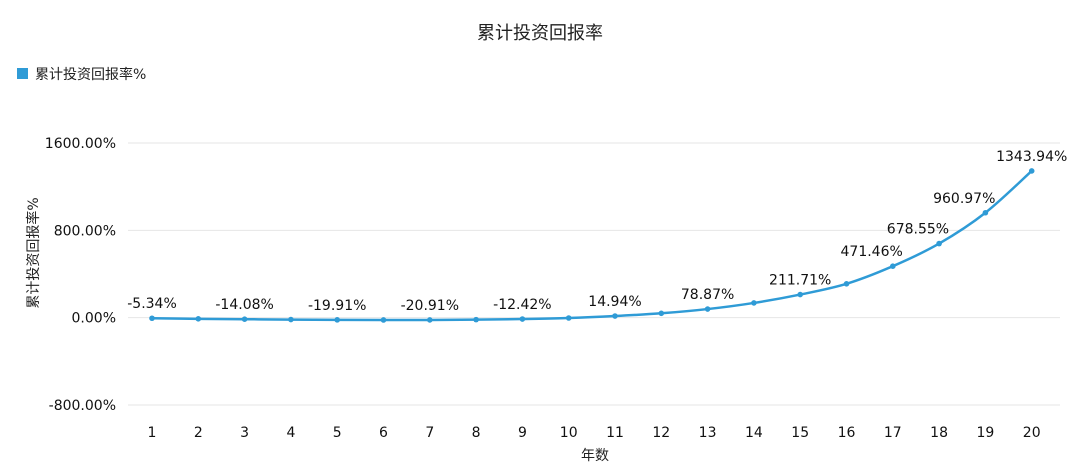  What do you see at coordinates (847, 433) in the screenshot?
I see `x-tick-label: 16` at bounding box center [847, 433].